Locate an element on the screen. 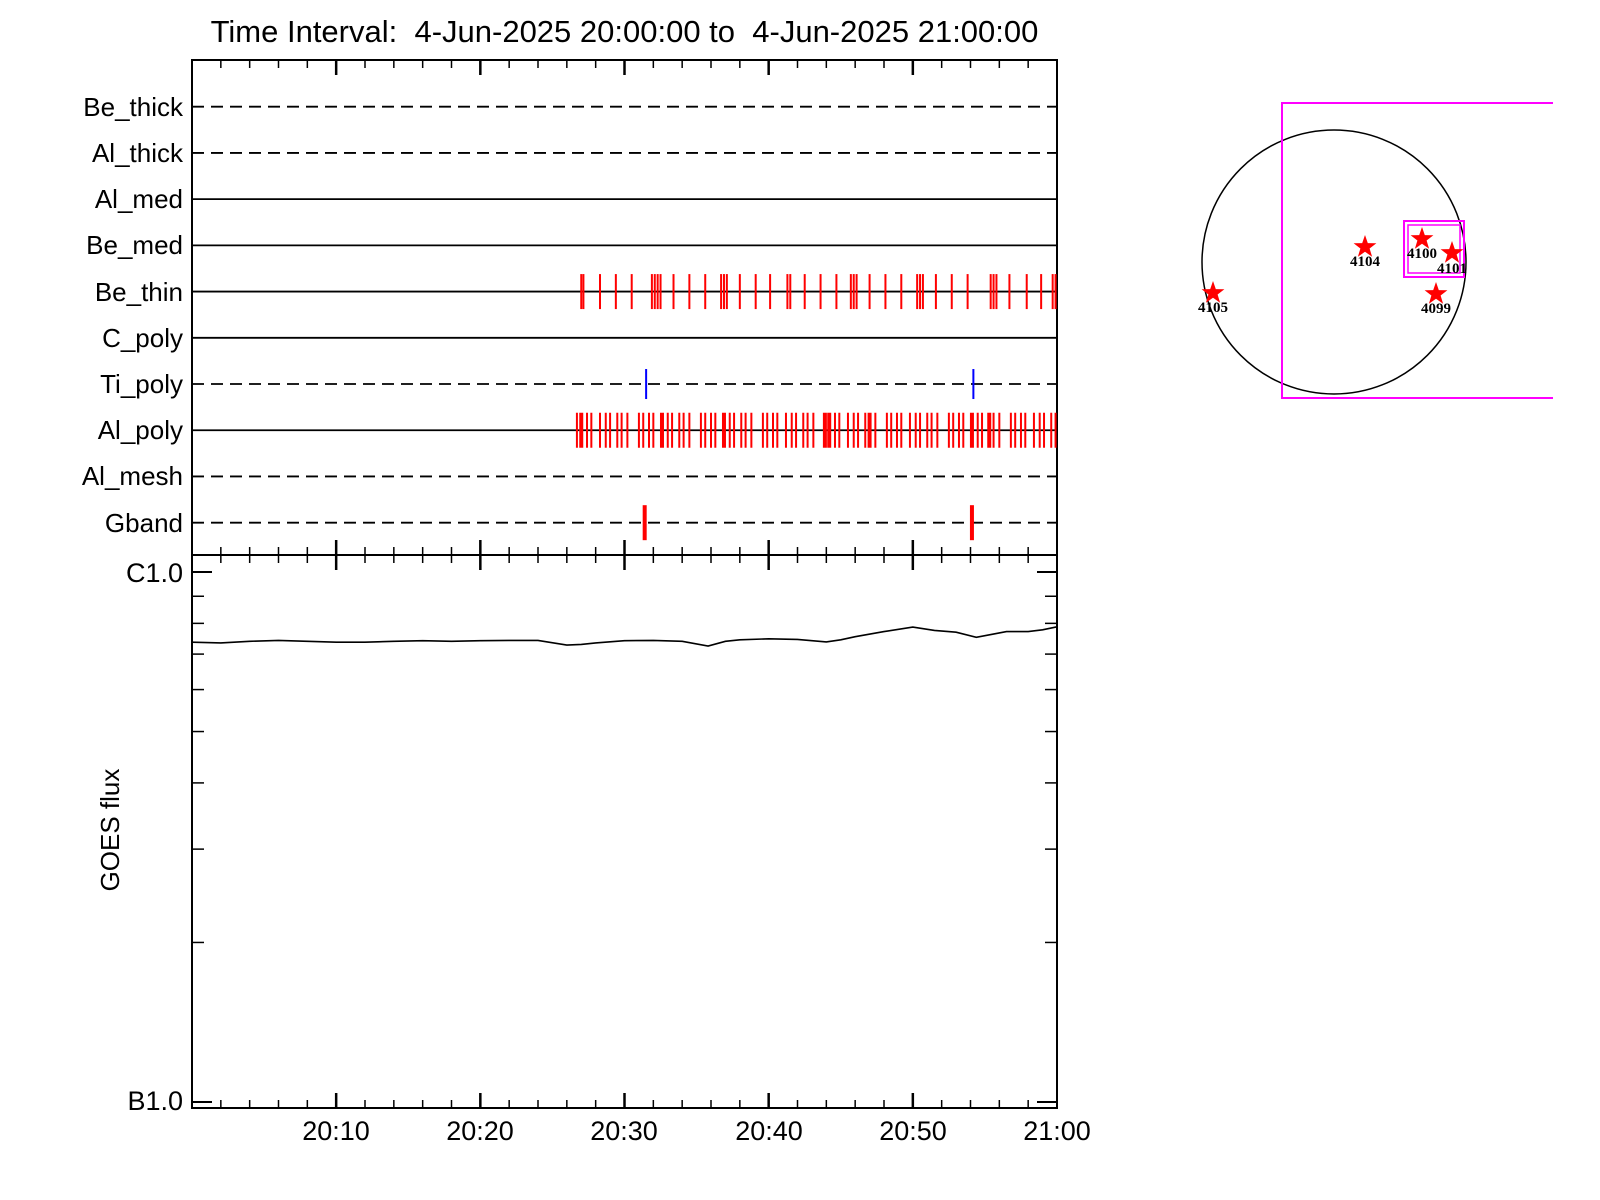  row-label-be-thick: Be_thick is located at coordinates (133, 107).